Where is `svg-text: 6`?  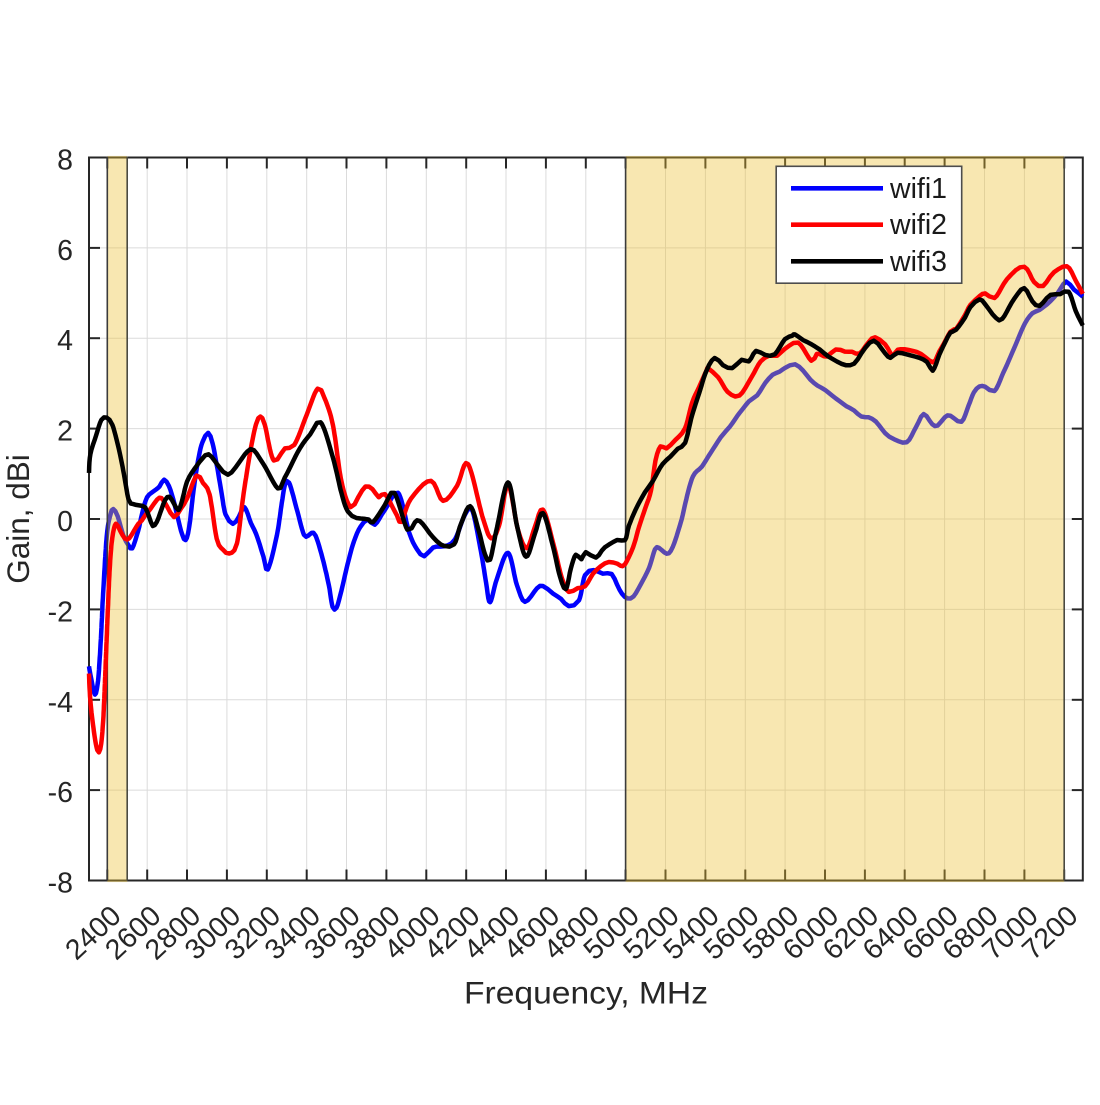 svg-text: 6 is located at coordinates (65, 251).